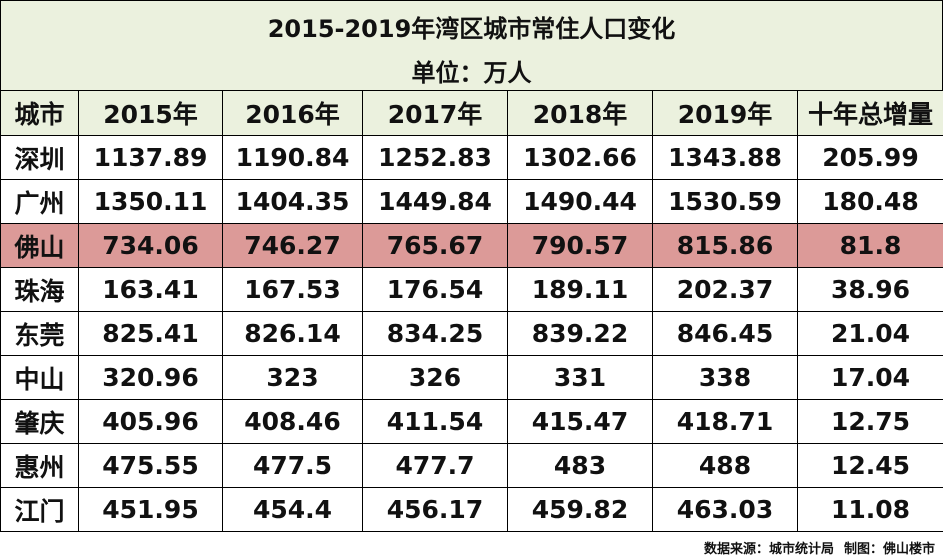 This screenshot has width=943, height=559. I want to click on value-cell: 825.41, so click(150, 333).